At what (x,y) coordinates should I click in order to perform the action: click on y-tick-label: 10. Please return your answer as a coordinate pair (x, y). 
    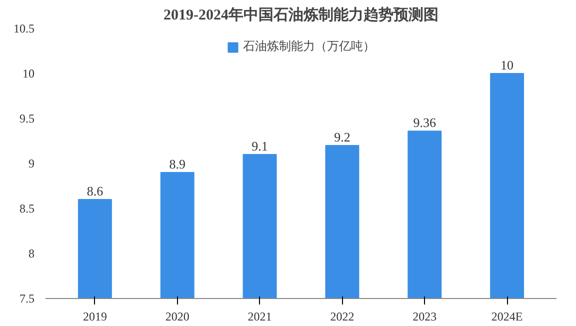
    Looking at the image, I should click on (28, 73).